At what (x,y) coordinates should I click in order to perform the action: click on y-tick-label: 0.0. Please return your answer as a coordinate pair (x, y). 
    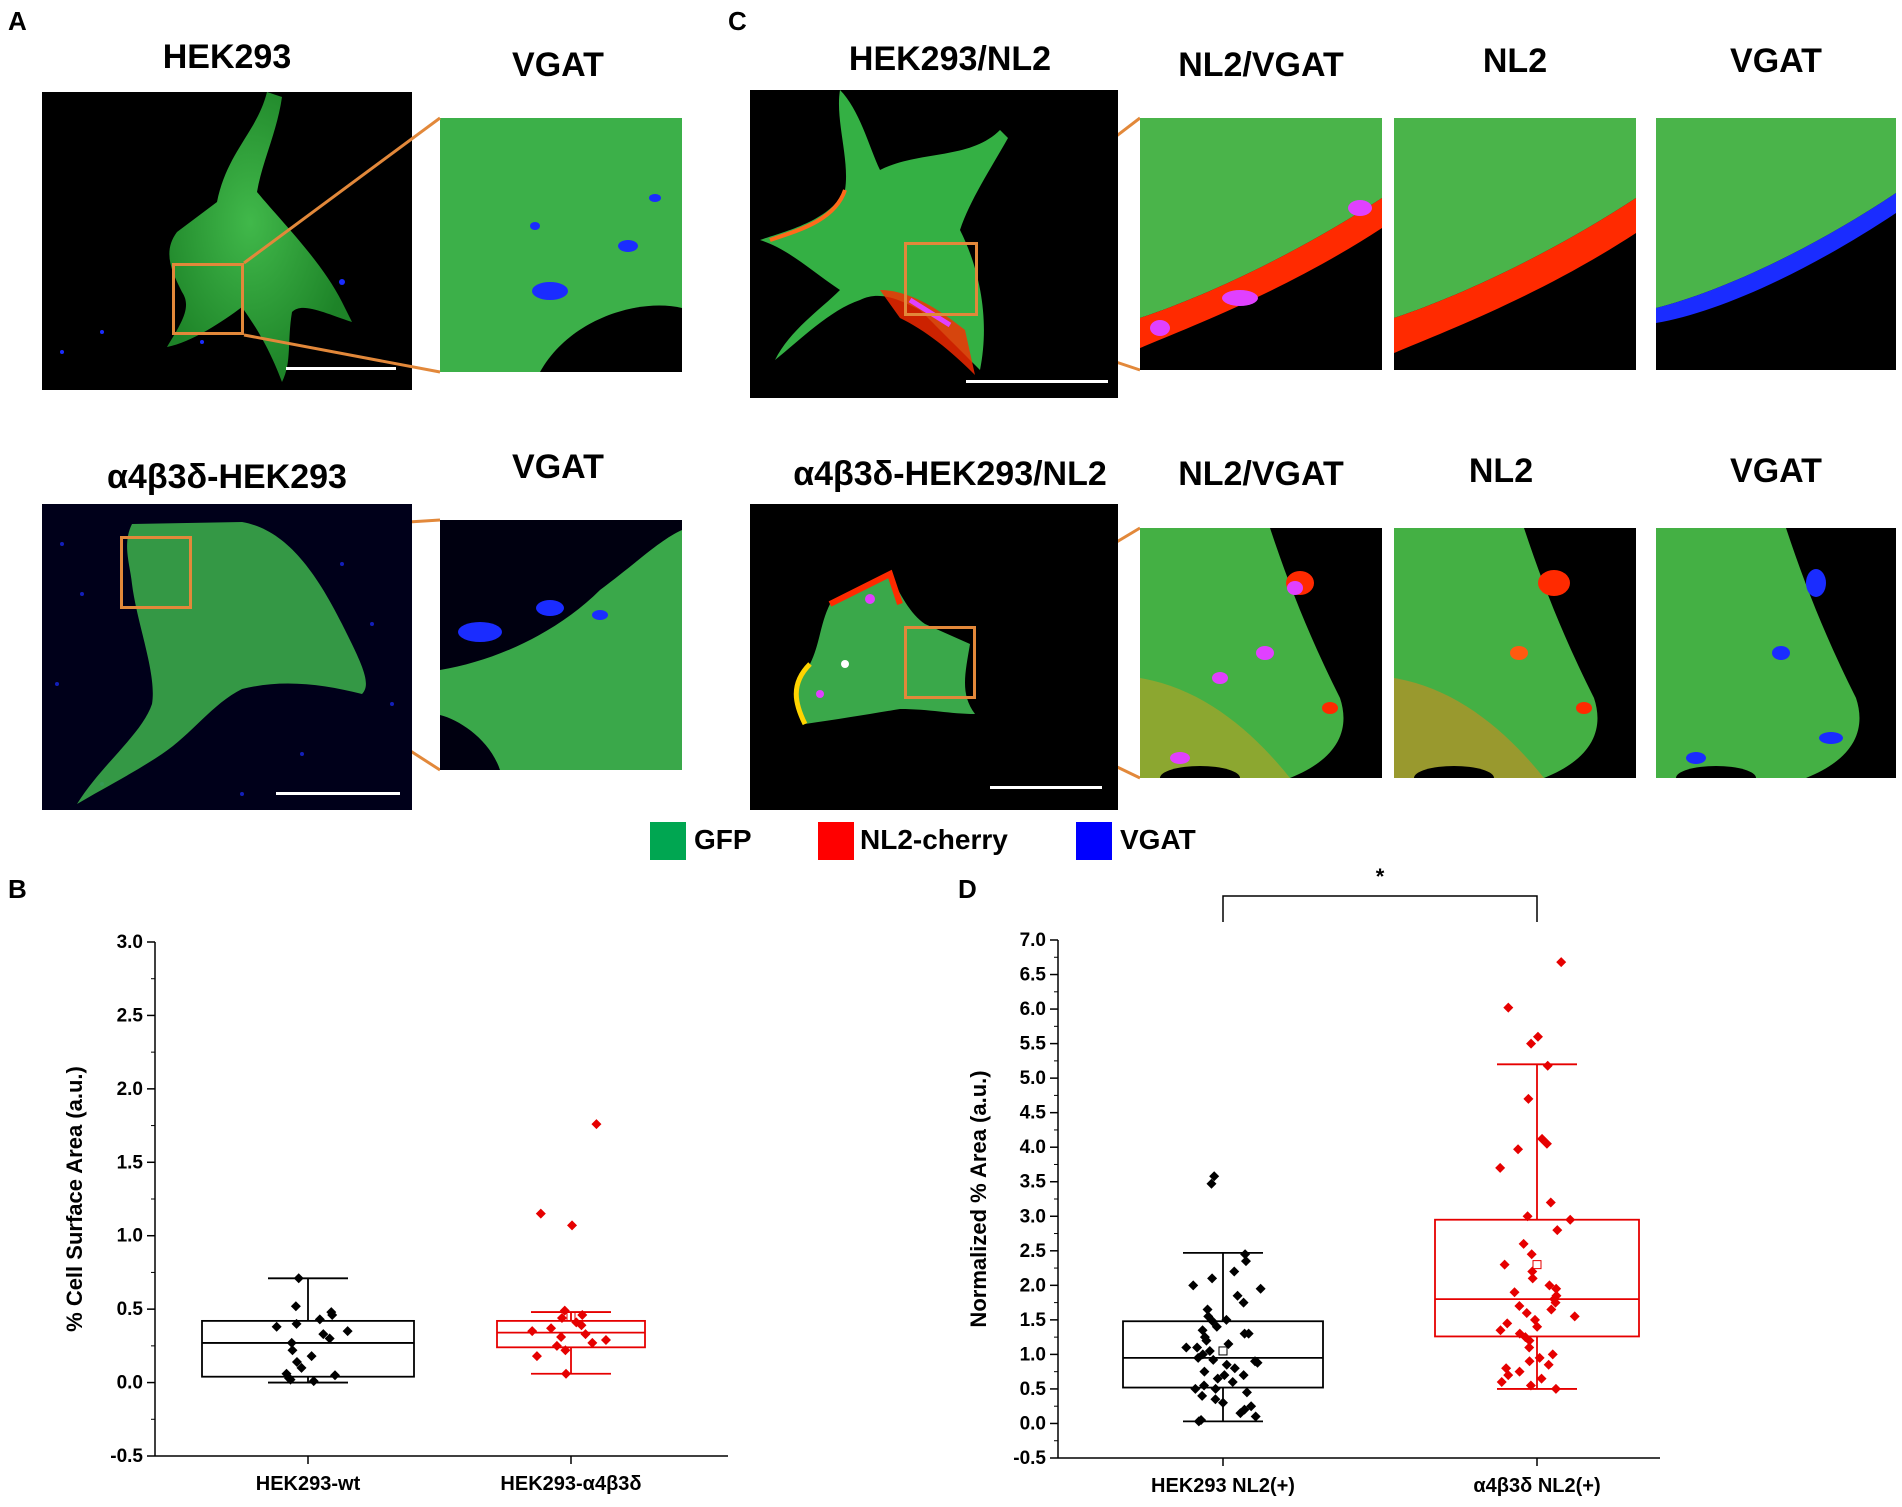
    Looking at the image, I should click on (1033, 1423).